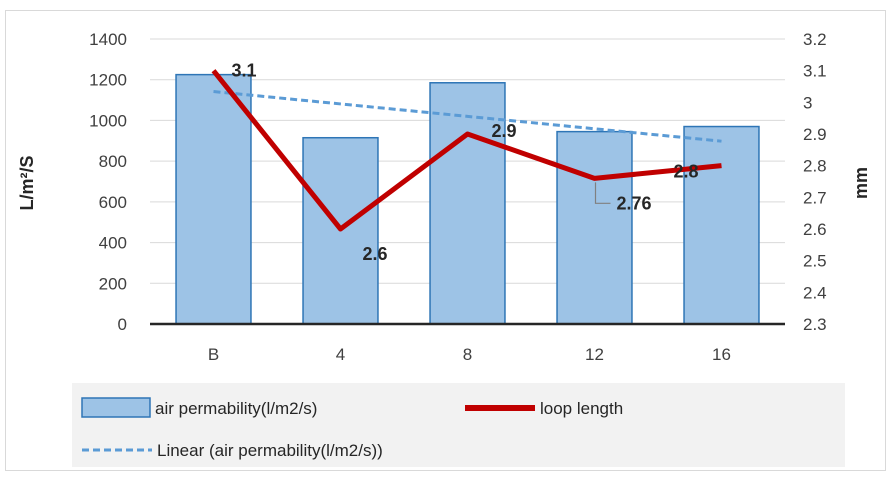  Describe the element at coordinates (108, 39) in the screenshot. I see `y-left-tick-label: 1400` at that location.